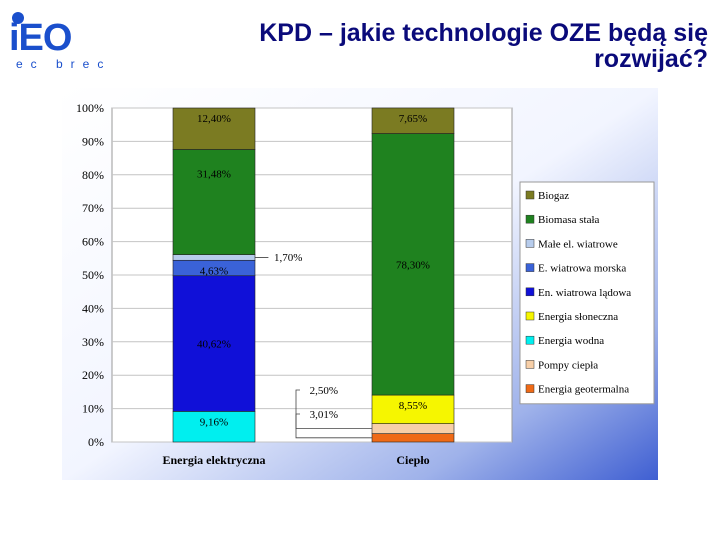 Image resolution: width=720 pixels, height=540 pixels. Describe the element at coordinates (93, 409) in the screenshot. I see `y-tick-label: 10%` at that location.